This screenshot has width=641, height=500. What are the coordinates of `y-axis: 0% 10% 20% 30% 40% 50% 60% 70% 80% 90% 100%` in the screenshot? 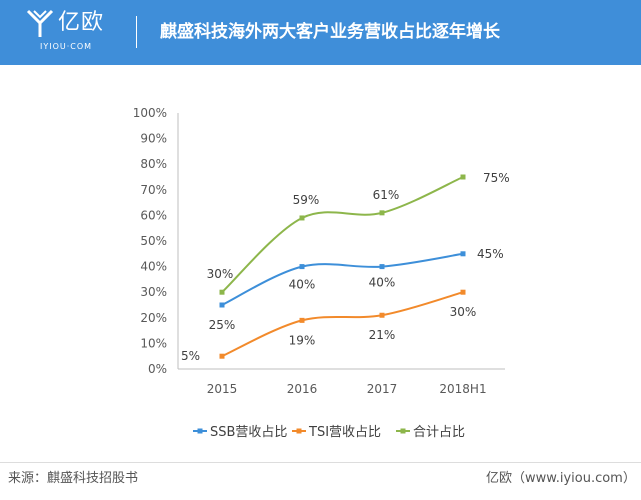 It's located at (156, 241).